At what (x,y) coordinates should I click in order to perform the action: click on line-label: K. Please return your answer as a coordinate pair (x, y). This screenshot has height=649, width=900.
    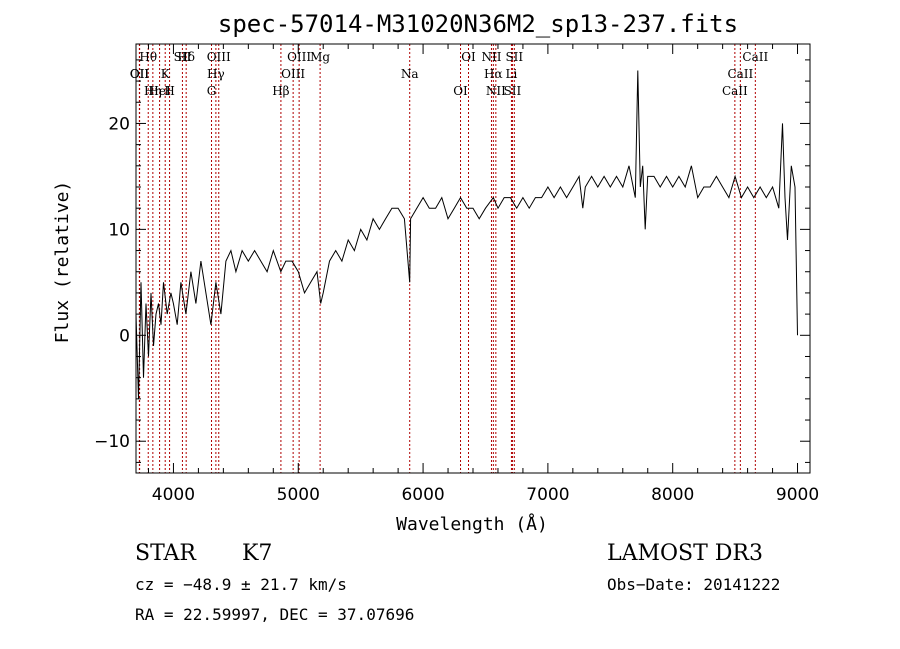
    Looking at the image, I should click on (166, 74).